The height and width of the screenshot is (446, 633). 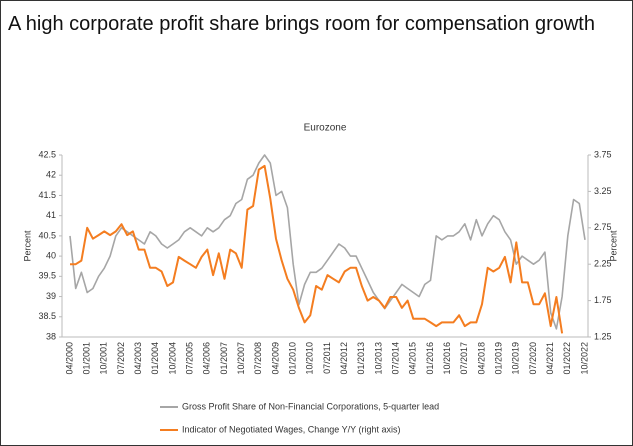 What do you see at coordinates (51, 296) in the screenshot?
I see `y-tick-label: 39` at bounding box center [51, 296].